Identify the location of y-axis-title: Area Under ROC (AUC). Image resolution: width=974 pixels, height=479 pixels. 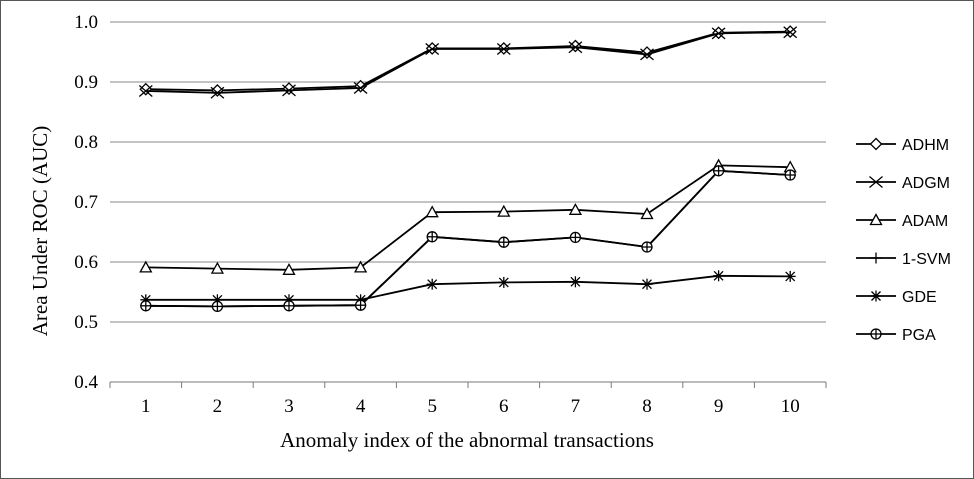
(40, 231).